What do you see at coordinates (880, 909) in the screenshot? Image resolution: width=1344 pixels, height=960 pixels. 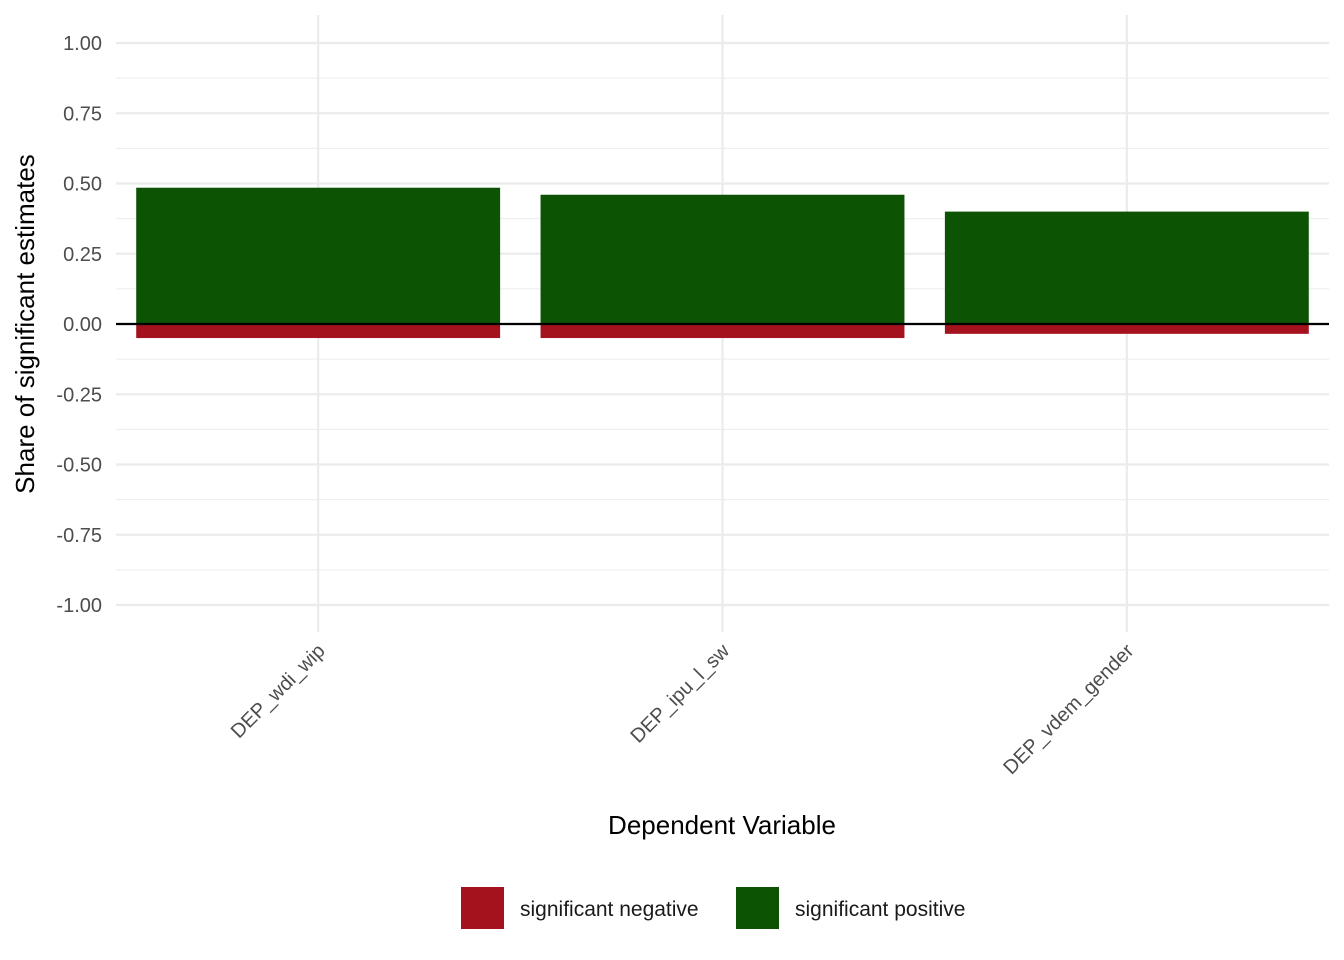 I see `legend-label-significant-positive: significant positive` at bounding box center [880, 909].